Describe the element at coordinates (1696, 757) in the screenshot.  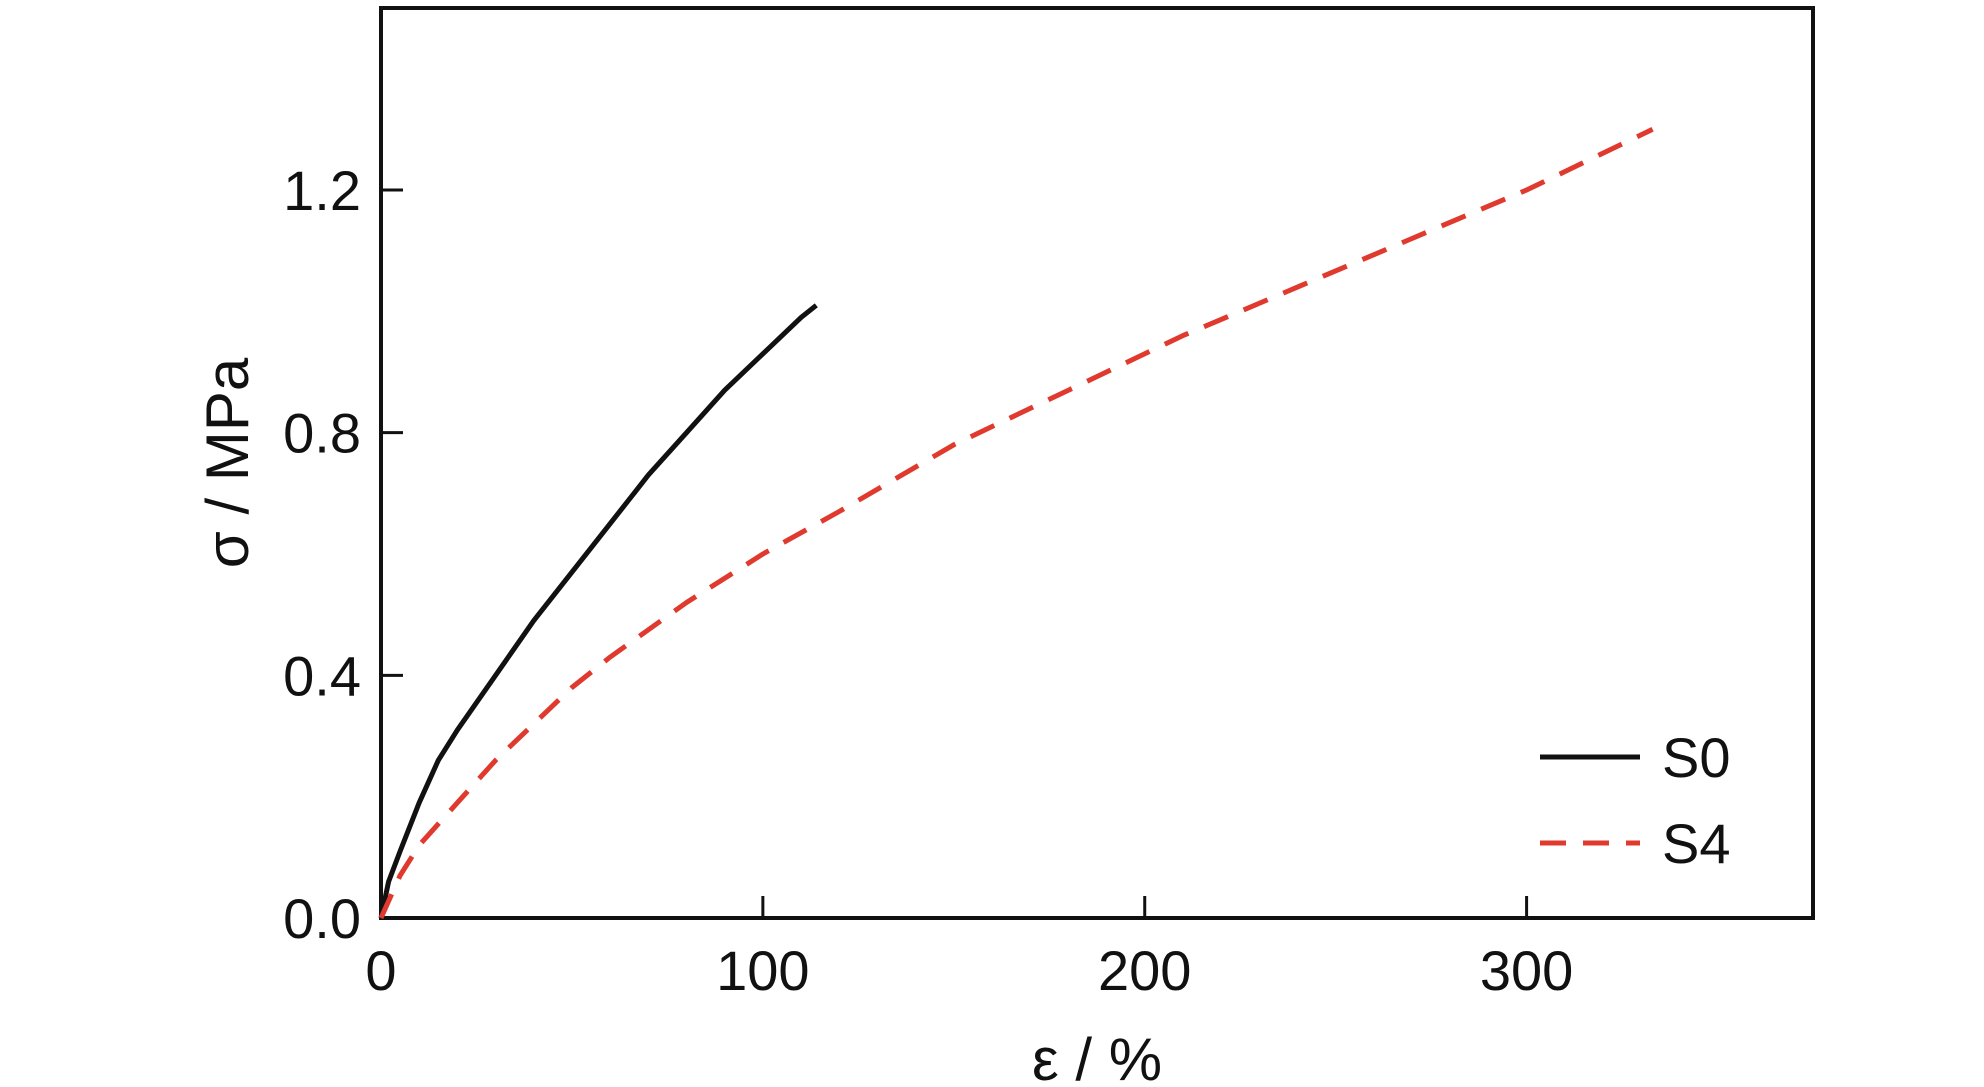
I see `legend-label-s0: S0` at that location.